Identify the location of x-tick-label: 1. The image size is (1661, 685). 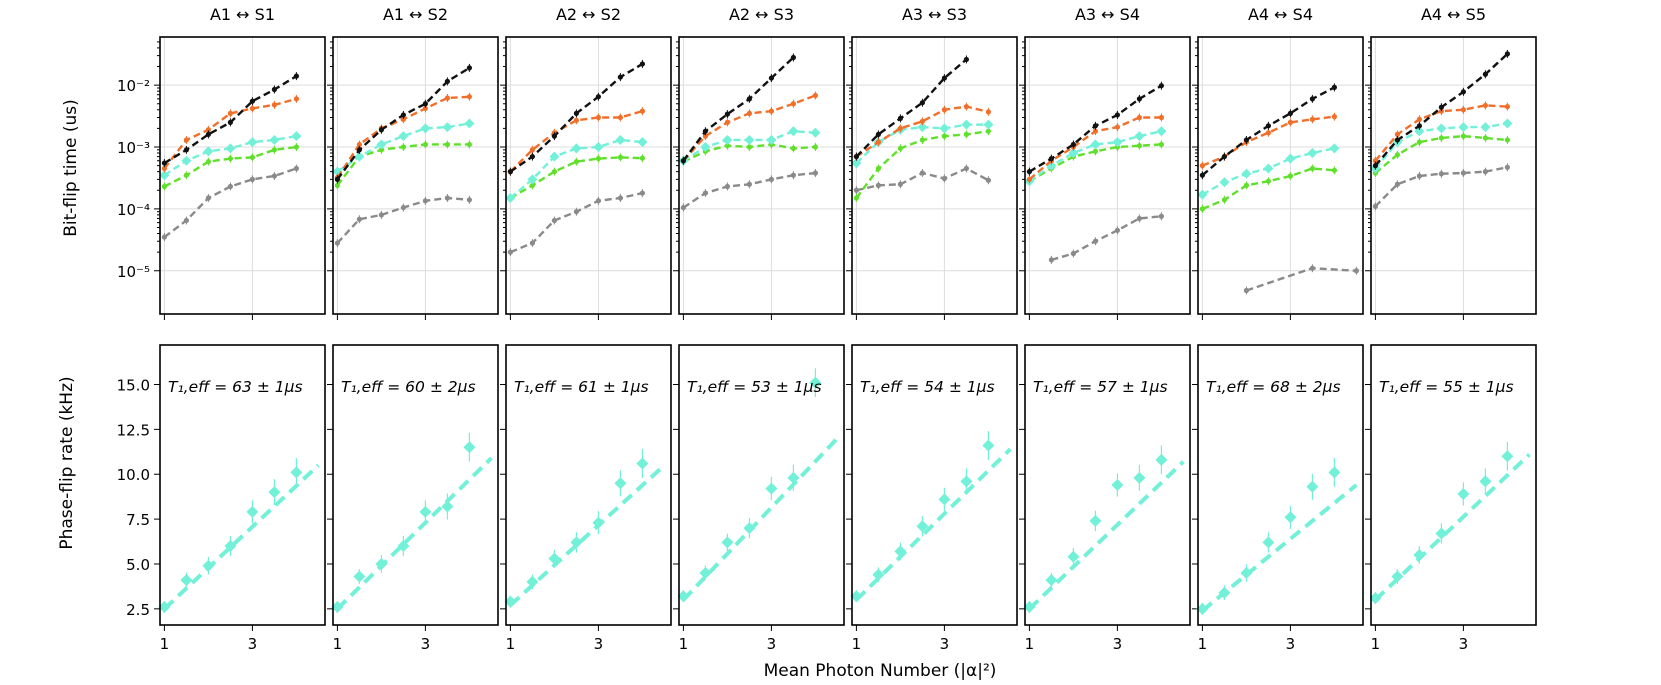
(338, 644).